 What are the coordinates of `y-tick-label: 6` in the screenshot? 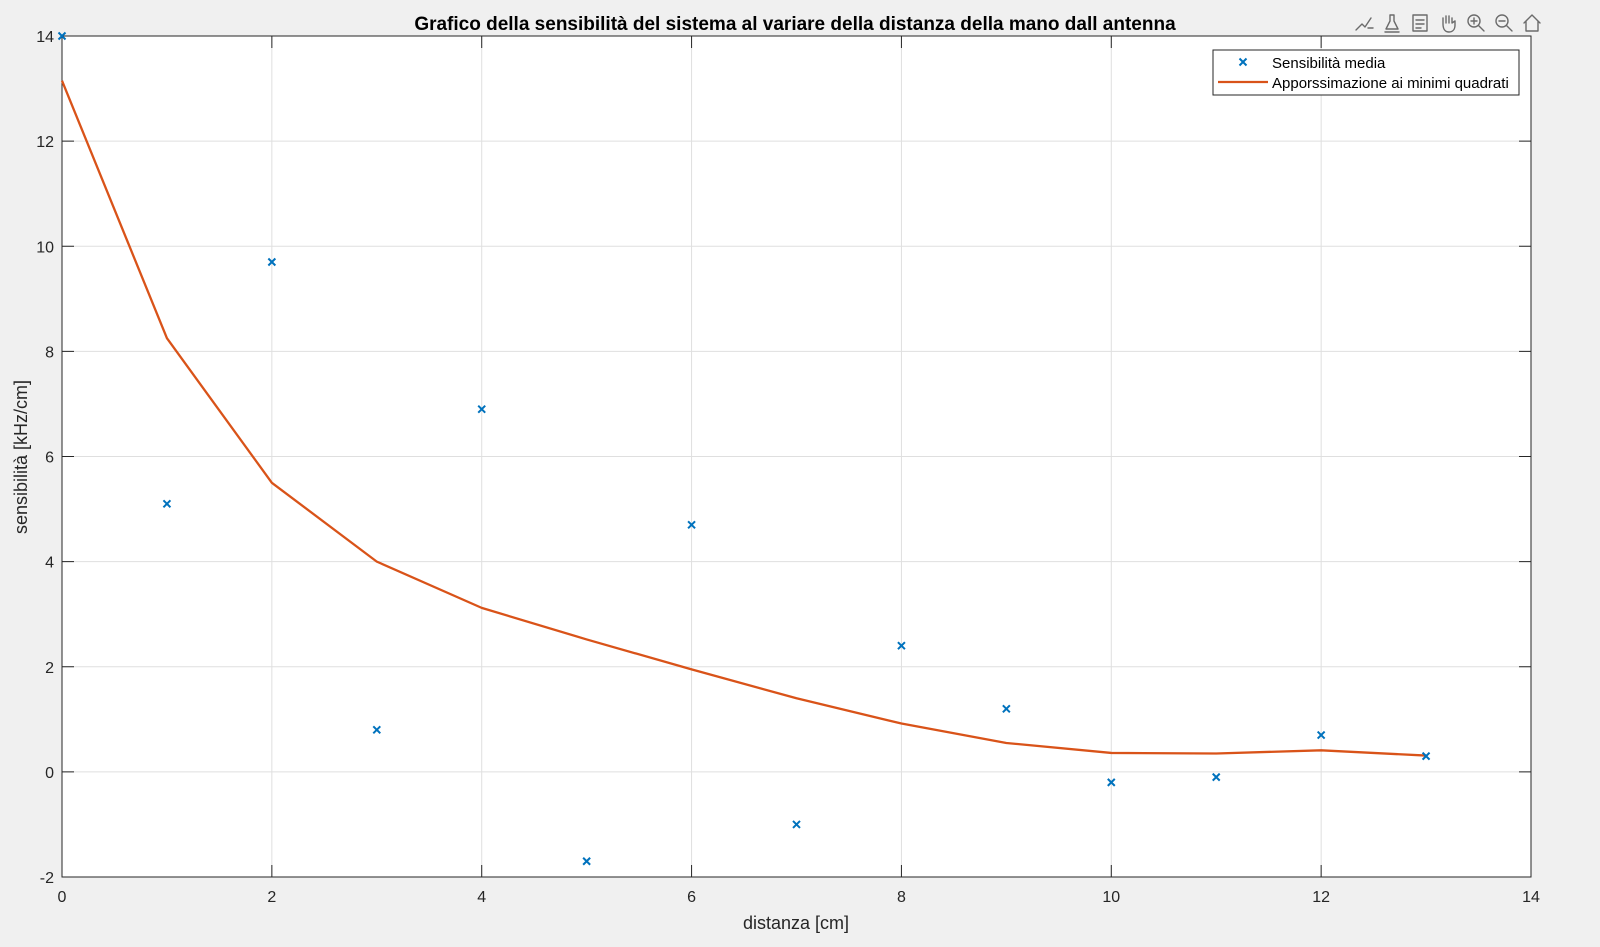 It's located at (49, 458).